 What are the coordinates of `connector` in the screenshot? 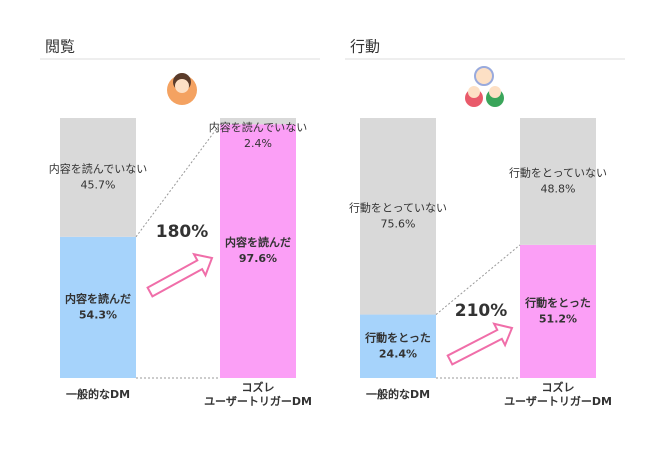 It's located at (178, 180).